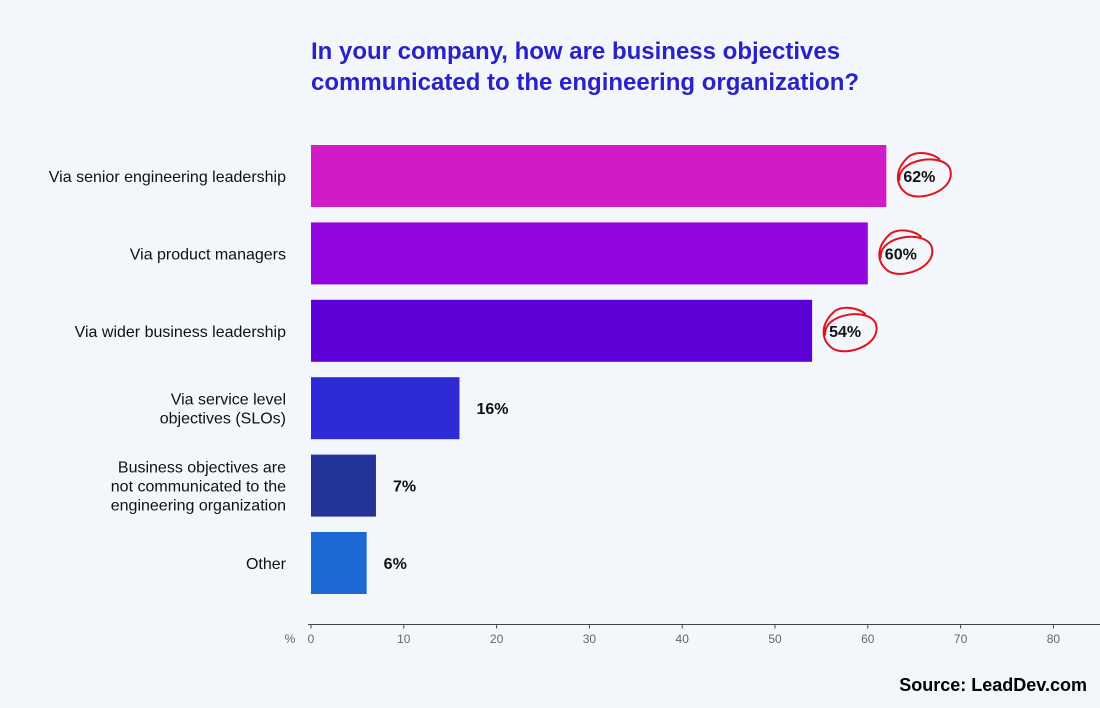  What do you see at coordinates (1054, 639) in the screenshot?
I see `x-tick-label: 80` at bounding box center [1054, 639].